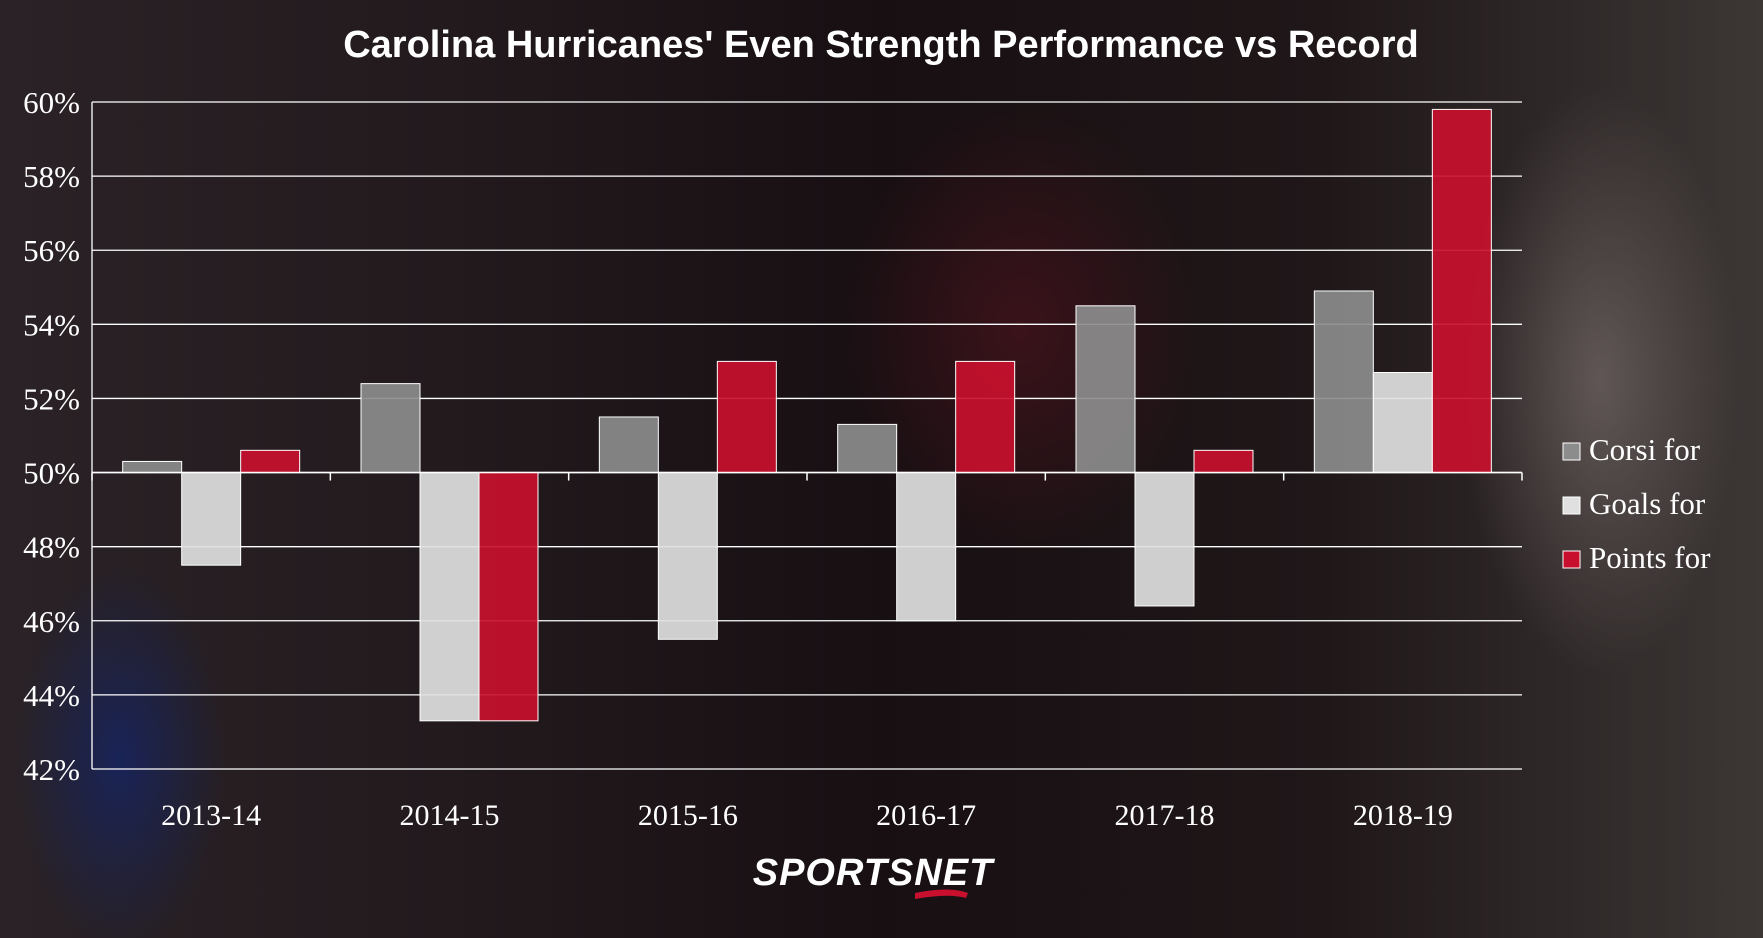  Describe the element at coordinates (1403, 815) in the screenshot. I see `category-label: 2018-19` at that location.